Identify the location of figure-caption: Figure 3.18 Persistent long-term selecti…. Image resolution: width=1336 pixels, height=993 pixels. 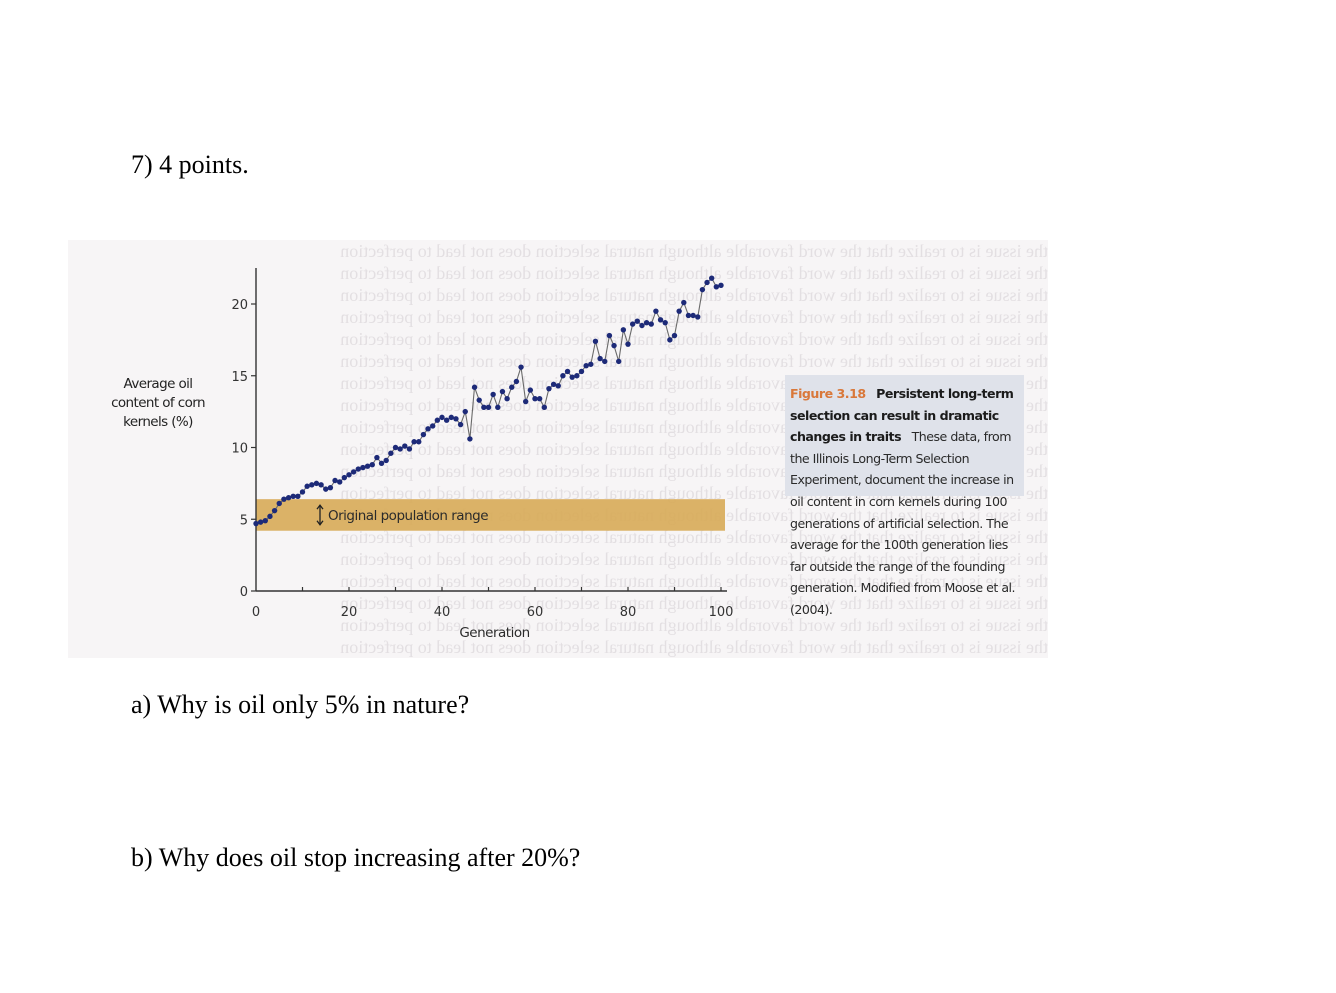
(906, 502).